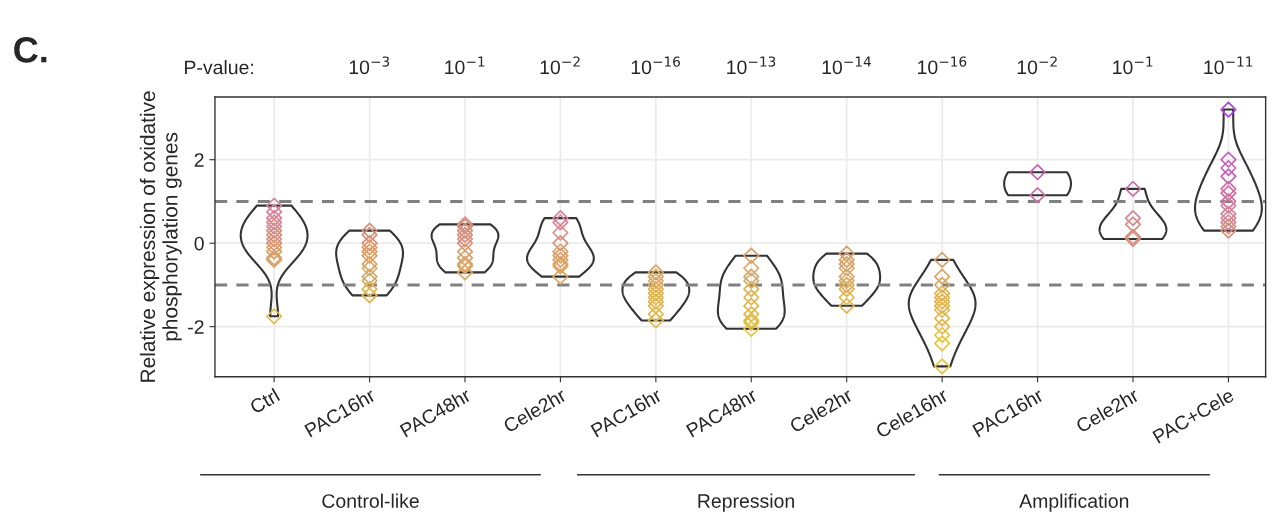 The image size is (1272, 519). What do you see at coordinates (369, 65) in the screenshot?
I see `text: 10$^{−3}$` at bounding box center [369, 65].